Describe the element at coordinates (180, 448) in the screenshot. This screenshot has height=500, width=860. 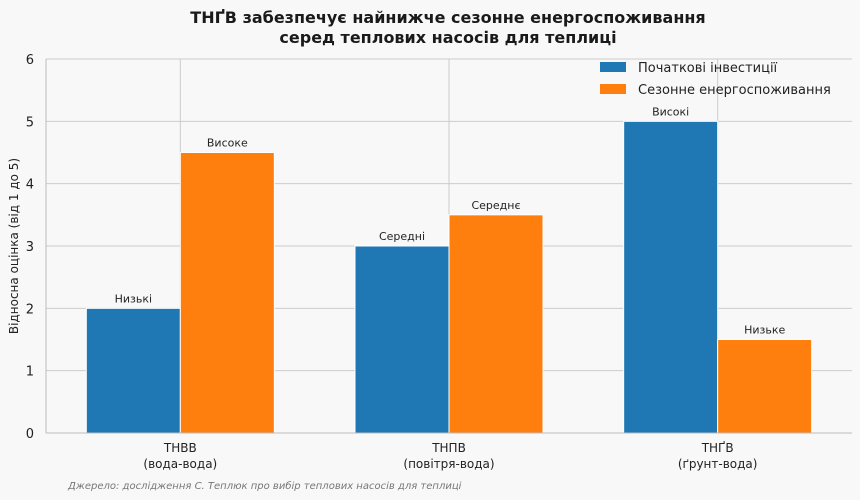
I see `x-category-label: ТНВВ` at that location.